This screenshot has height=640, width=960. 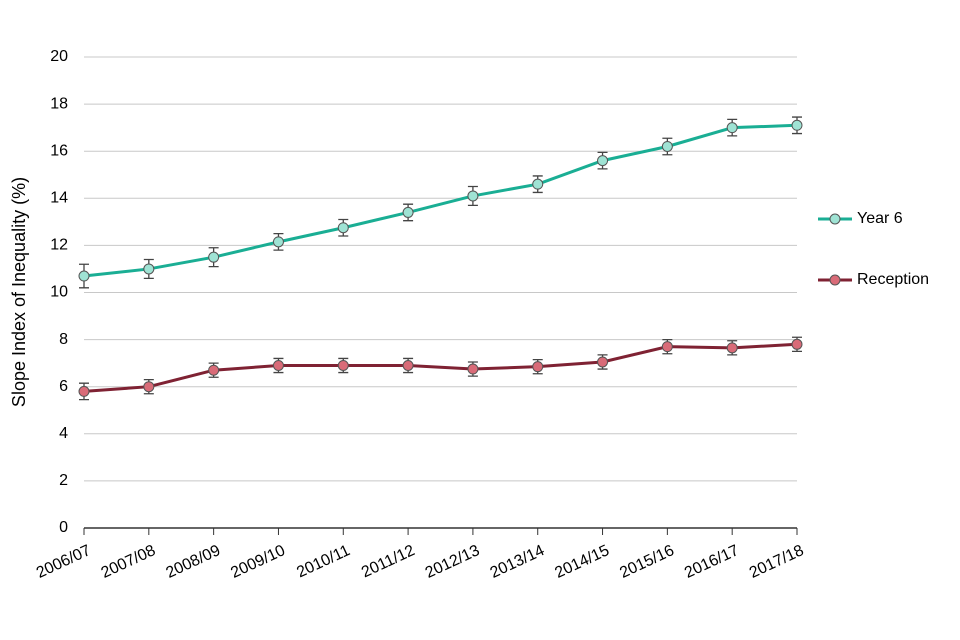 I want to click on series-line, so click(x=440, y=367).